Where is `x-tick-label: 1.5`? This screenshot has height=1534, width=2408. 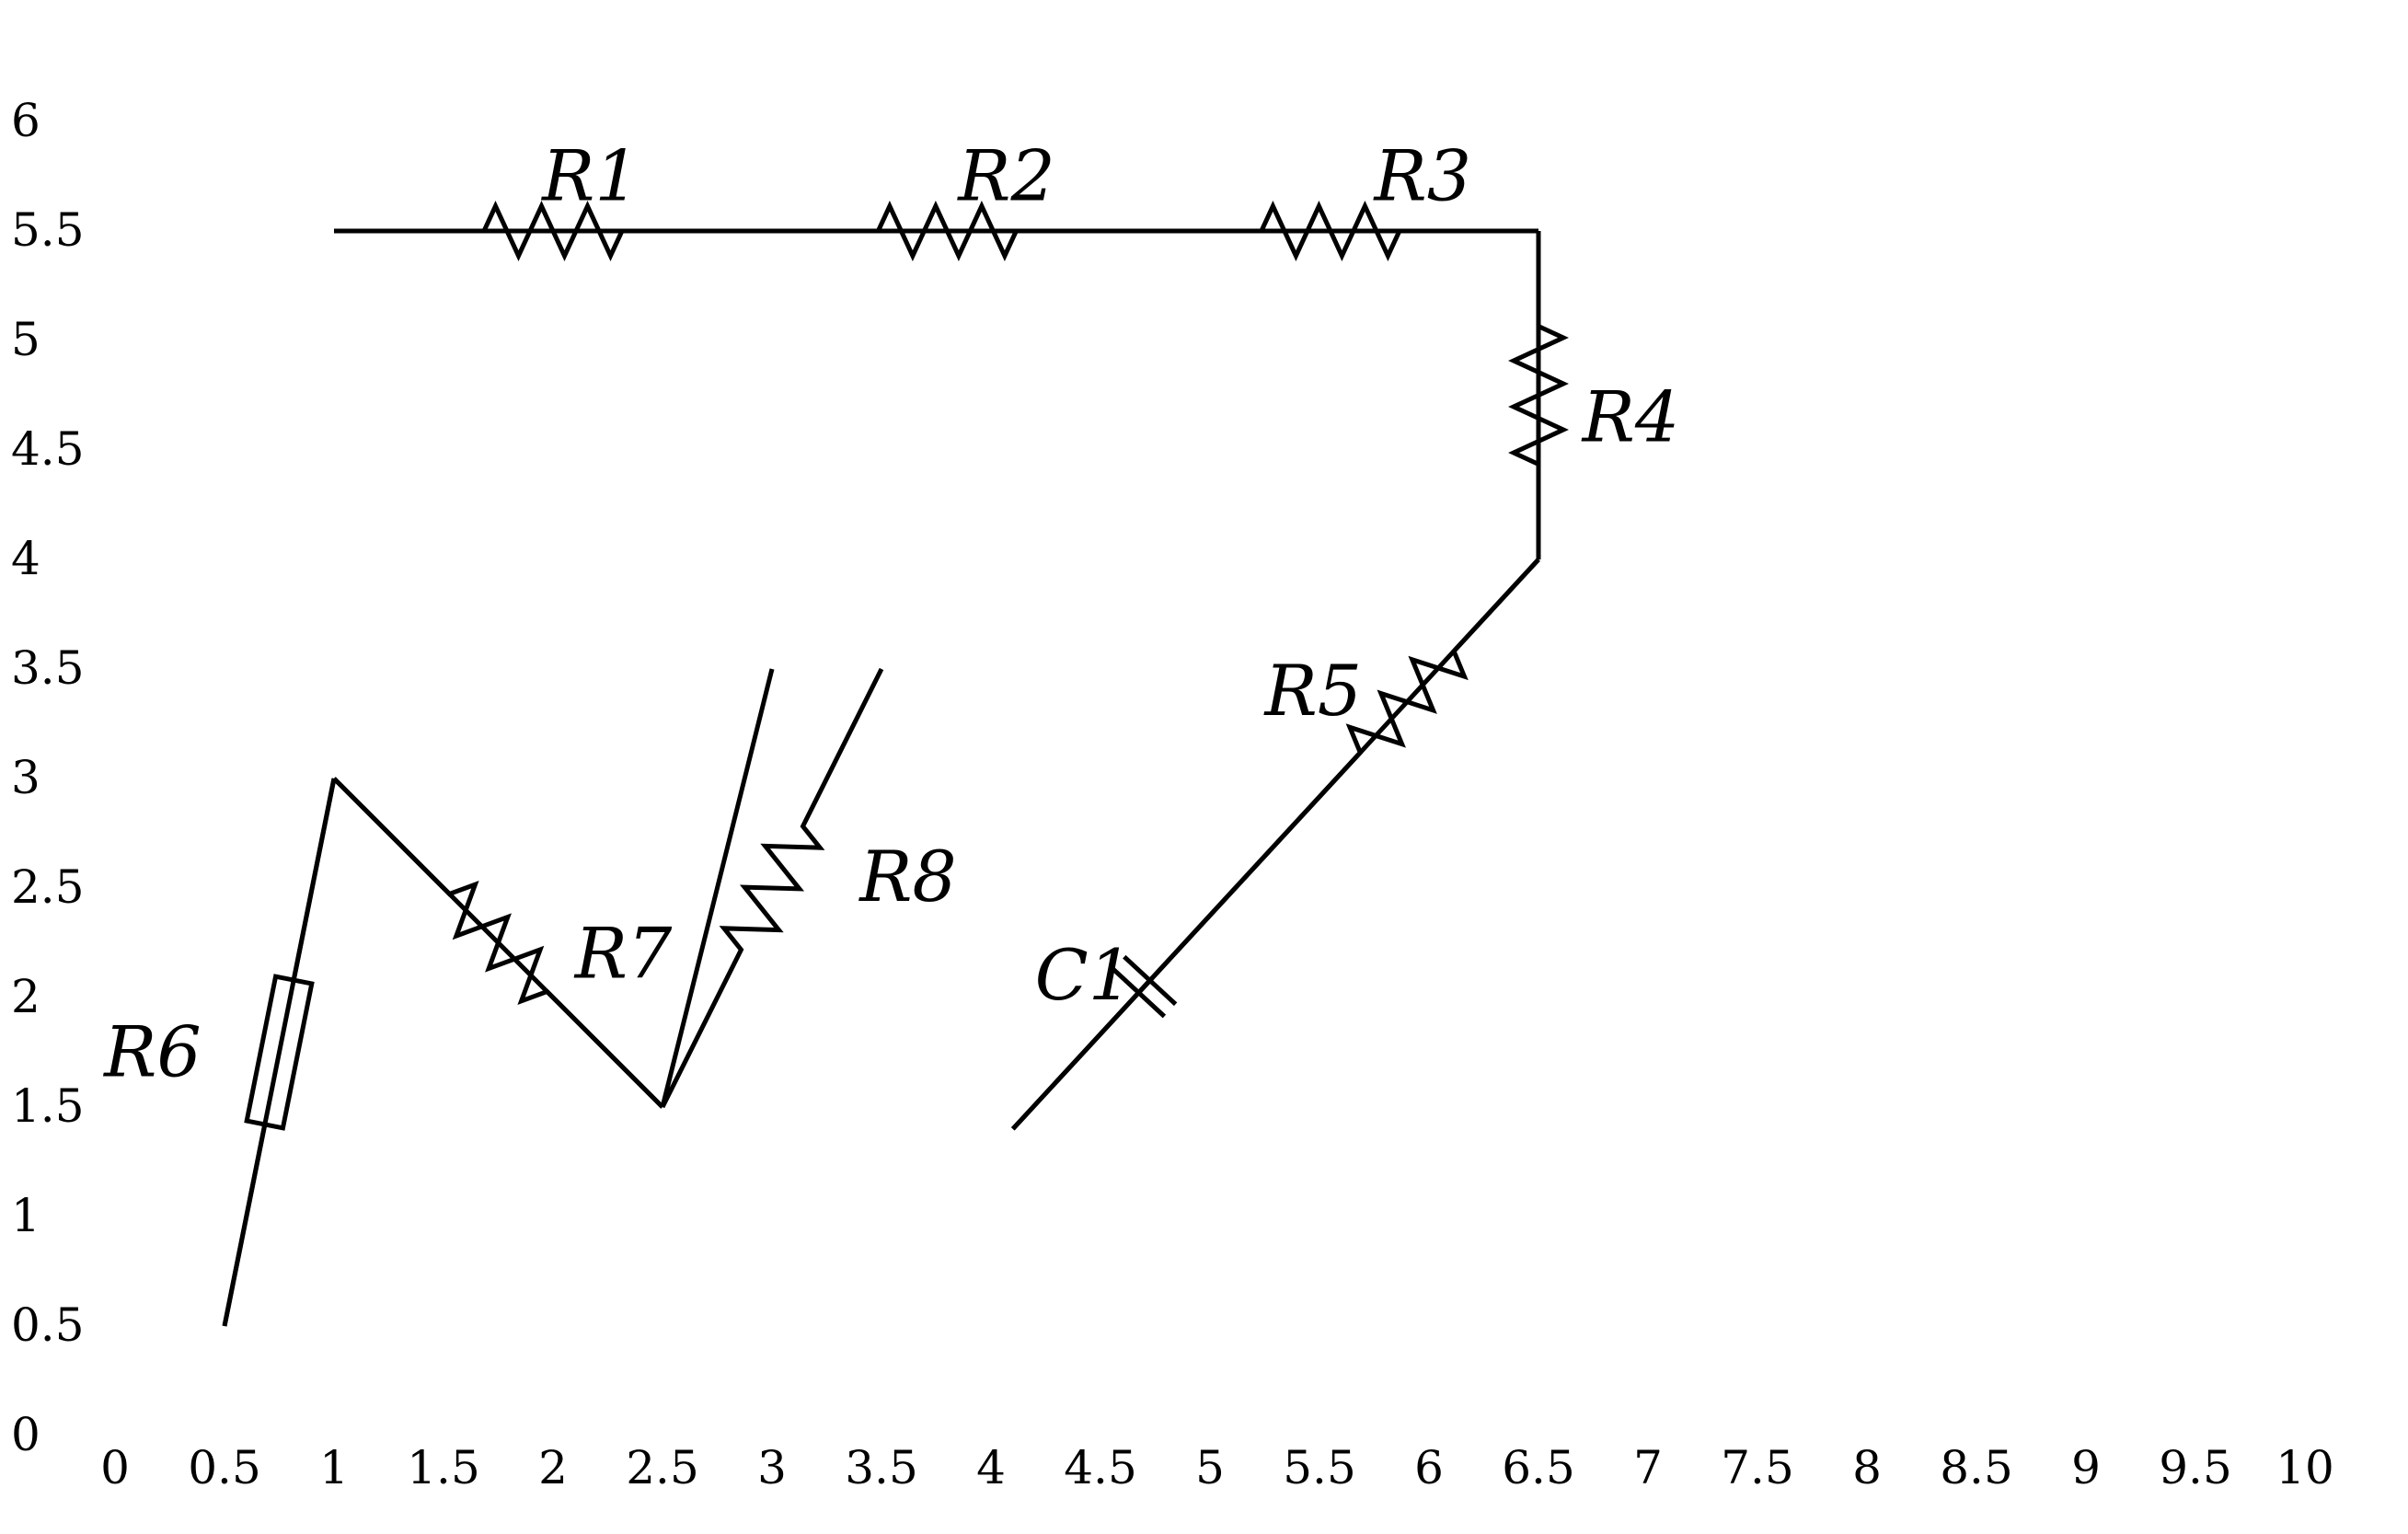 x-tick-label: 1.5 is located at coordinates (443, 1467).